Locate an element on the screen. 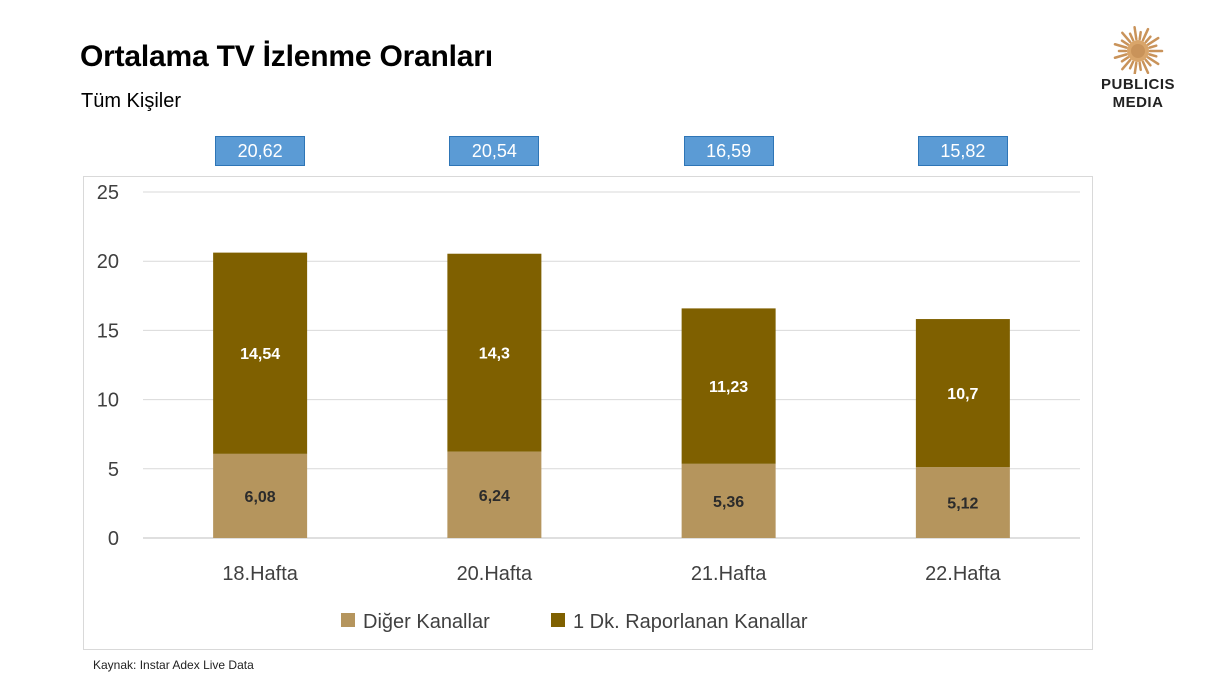 This screenshot has width=1209, height=685. page-subtitle: Tüm Kişiler is located at coordinates (131, 101).